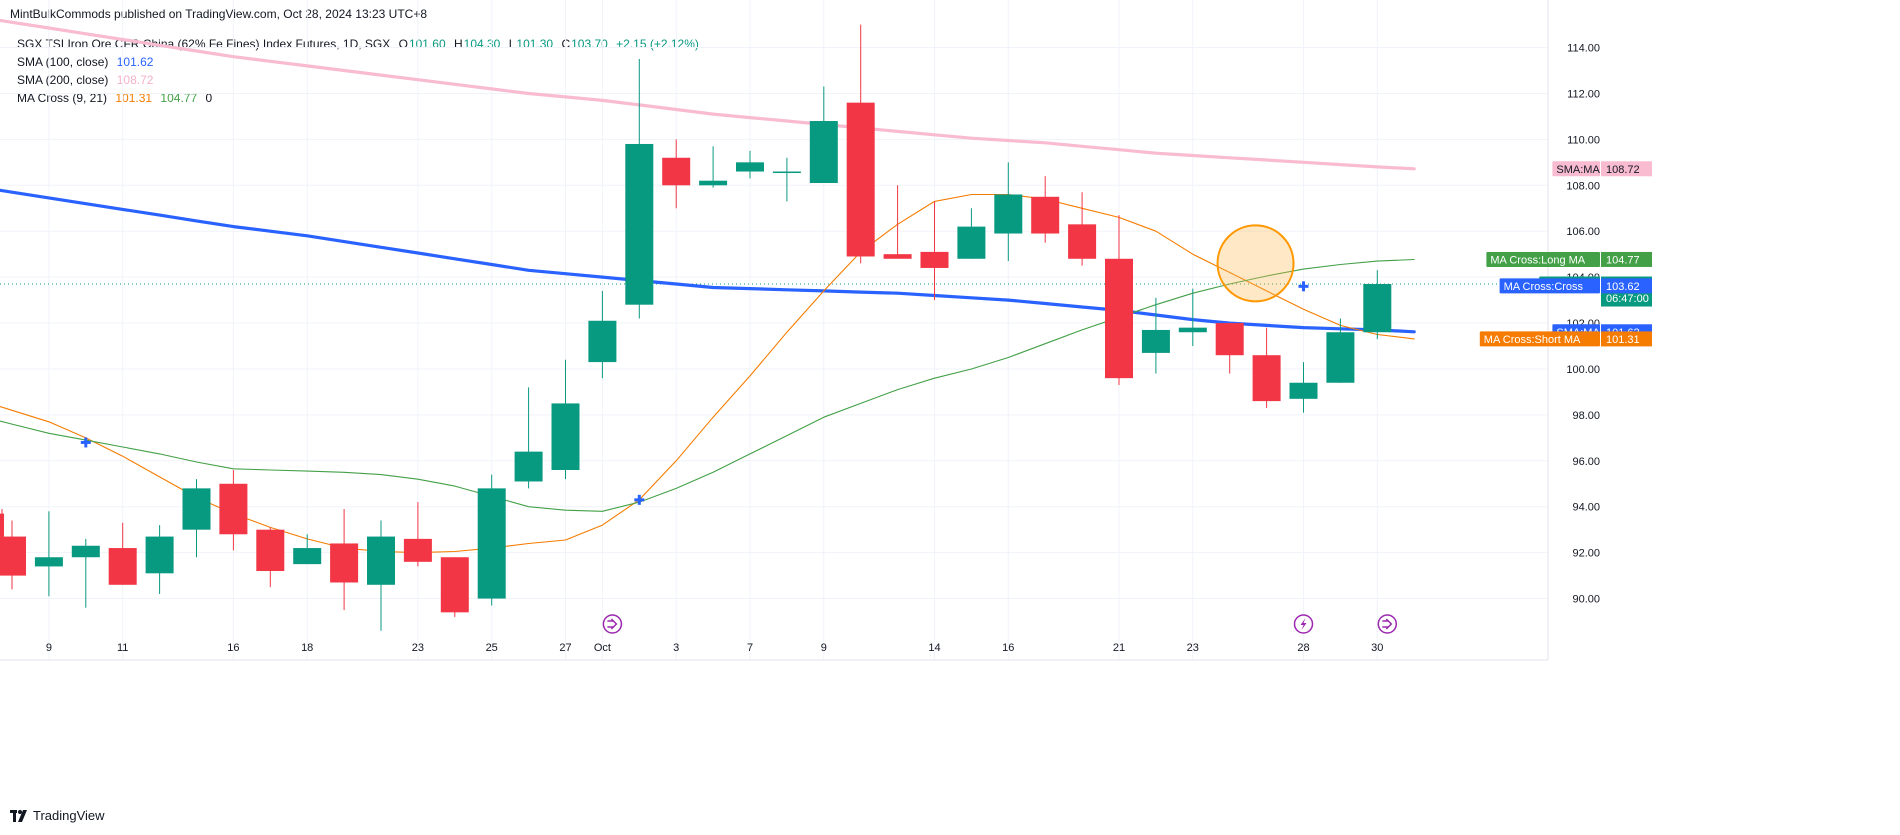  What do you see at coordinates (360, 98) in the screenshot?
I see `legend-macross-row: MA Cross (9, 21) 101.31 104.77 0` at bounding box center [360, 98].